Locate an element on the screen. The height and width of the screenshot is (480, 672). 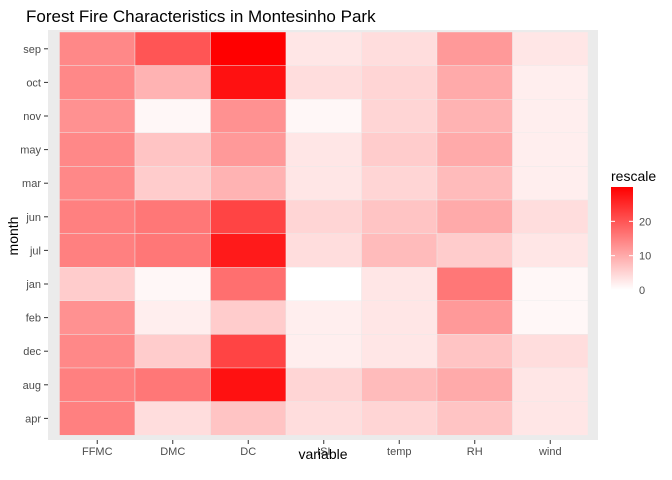
heatmap-cell-oct-DMC is located at coordinates (172, 82).